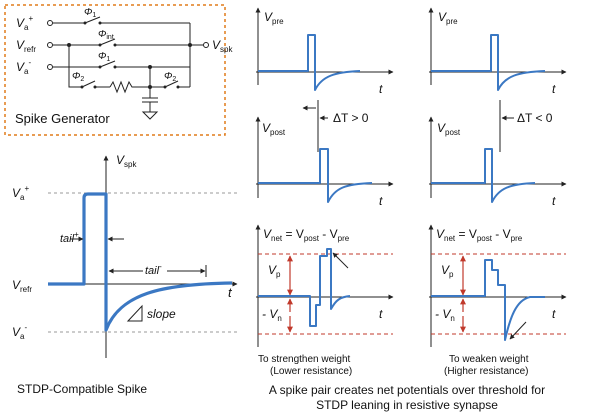 Image resolution: width=589 pixels, height=420 pixels. I want to click on left-vpre-label: V, so click(268, 17).